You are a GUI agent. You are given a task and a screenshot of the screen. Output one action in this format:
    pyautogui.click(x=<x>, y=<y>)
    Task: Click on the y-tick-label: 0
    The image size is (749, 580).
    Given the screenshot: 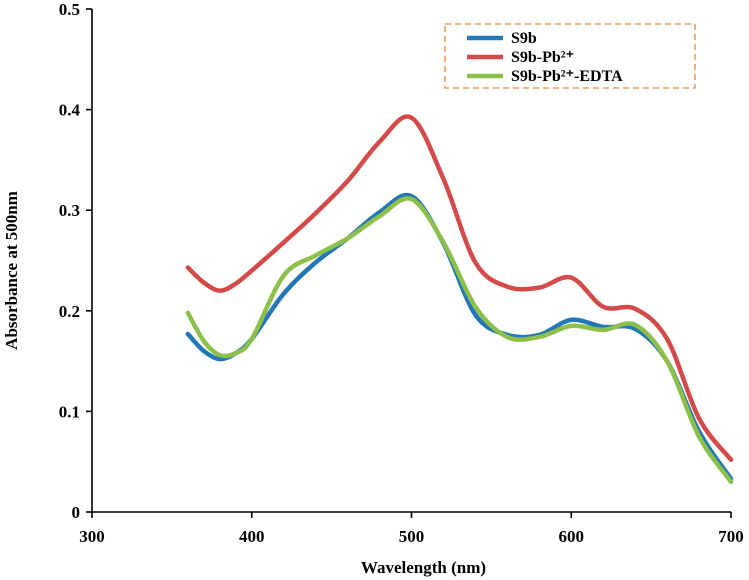 What is the action you would take?
    pyautogui.click(x=76, y=512)
    